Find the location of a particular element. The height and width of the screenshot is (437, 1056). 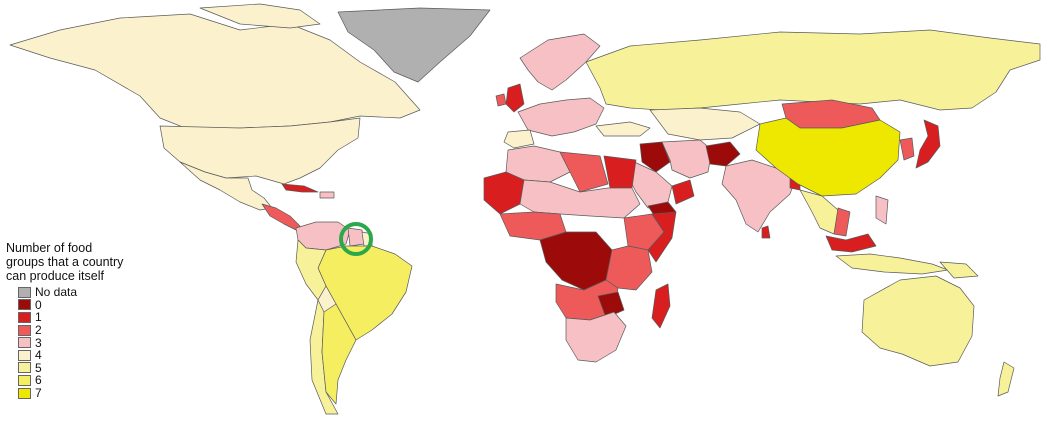

argentina is located at coordinates (339, 354).